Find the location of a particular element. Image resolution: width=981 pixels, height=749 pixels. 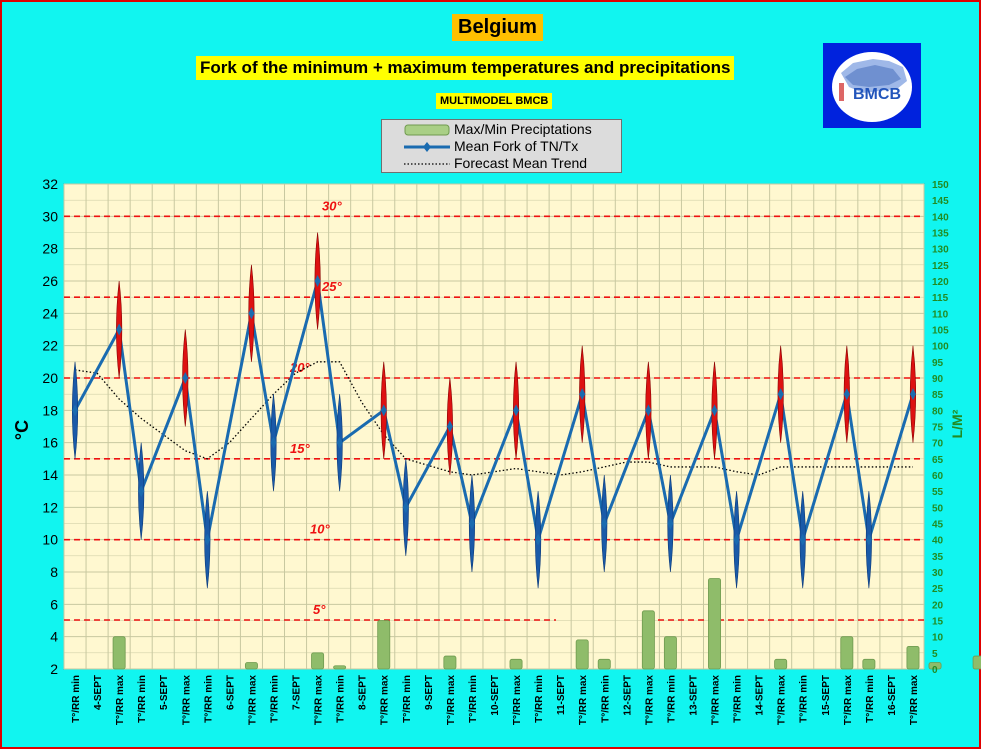

y2-tick-label: 105 is located at coordinates (940, 331).